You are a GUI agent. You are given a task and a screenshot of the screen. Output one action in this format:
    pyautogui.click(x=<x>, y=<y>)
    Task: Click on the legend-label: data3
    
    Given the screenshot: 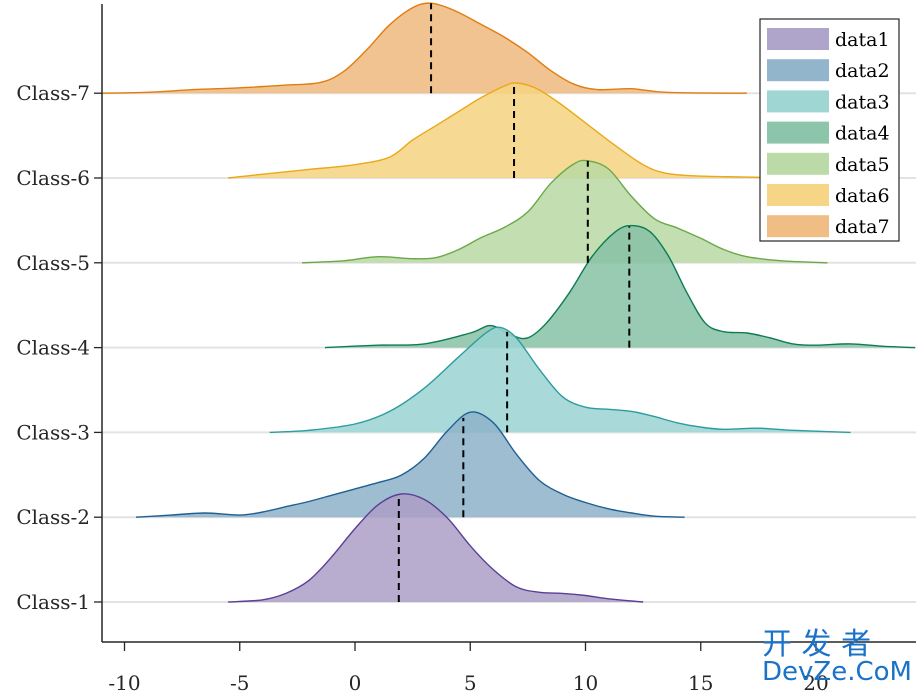 What is the action you would take?
    pyautogui.click(x=862, y=102)
    